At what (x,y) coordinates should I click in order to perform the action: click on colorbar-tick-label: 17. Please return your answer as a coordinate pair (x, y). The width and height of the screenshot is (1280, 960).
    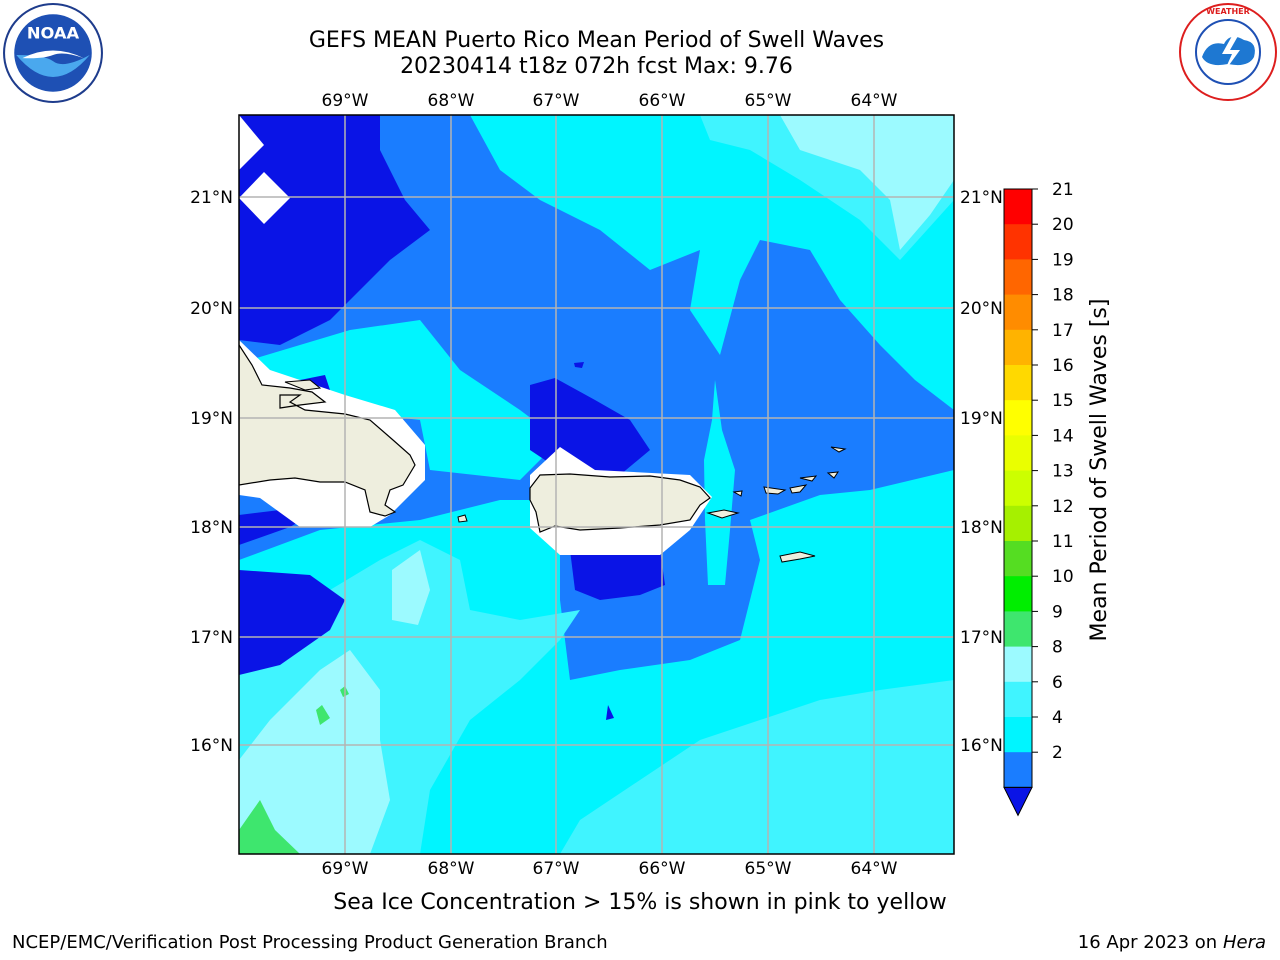
    Looking at the image, I should click on (1063, 331).